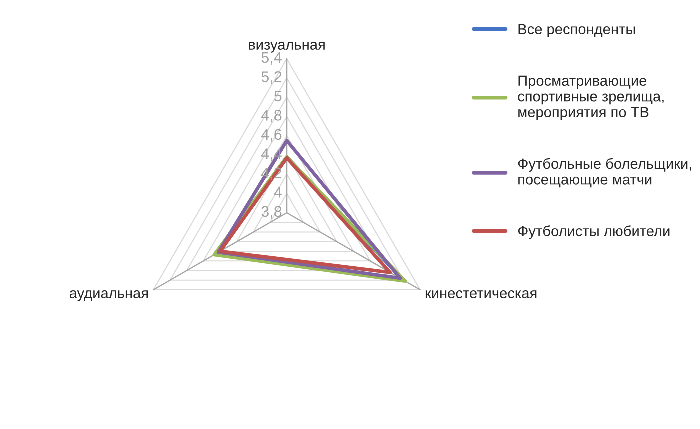 Image resolution: width=700 pixels, height=429 pixels. Describe the element at coordinates (481, 294) in the screenshot. I see `spoke-label: кинестетическая` at that location.